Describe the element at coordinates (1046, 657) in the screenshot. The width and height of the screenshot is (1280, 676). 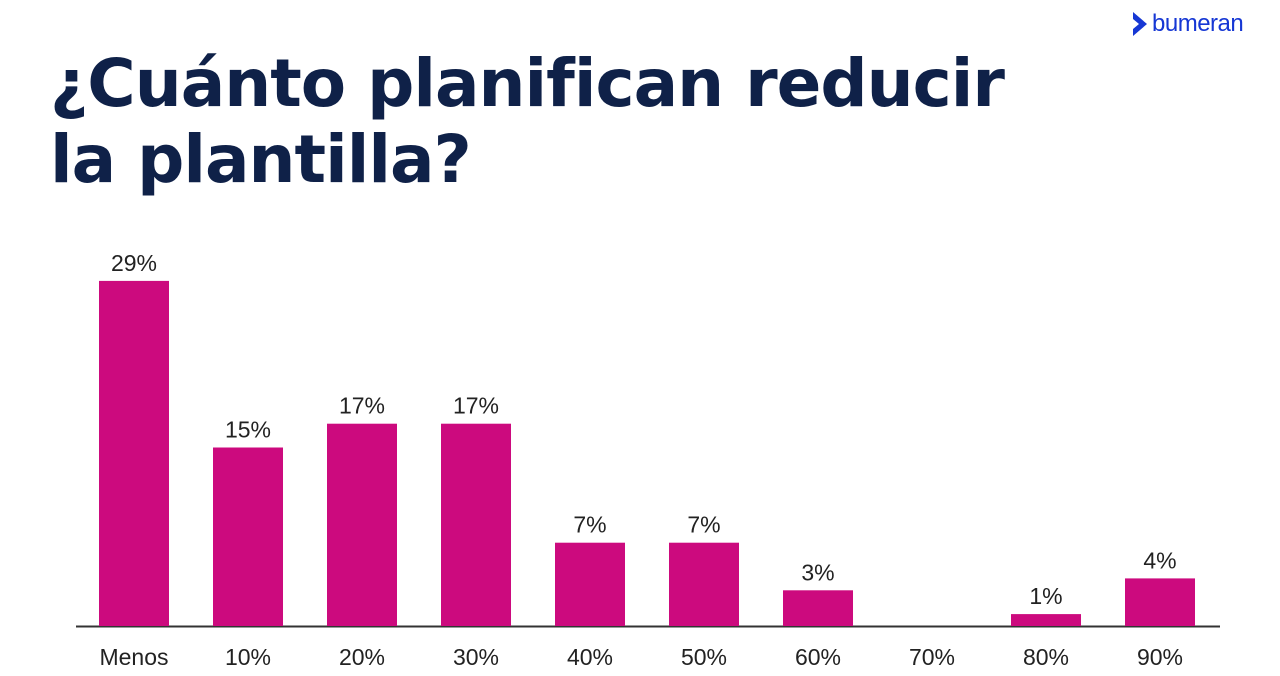
I see `category-label: 80%` at that location.